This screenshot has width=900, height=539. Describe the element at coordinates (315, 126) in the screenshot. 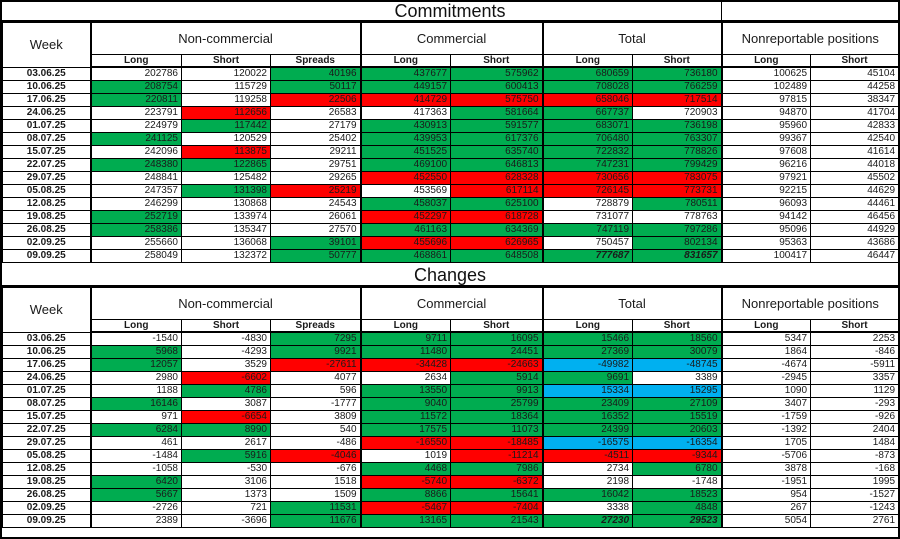

I see `value-cell: 27179` at that location.